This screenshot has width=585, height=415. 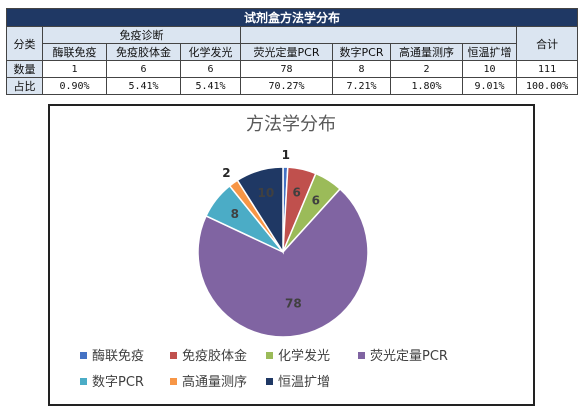 What do you see at coordinates (547, 69) in the screenshot?
I see `total-count-cell: 111` at bounding box center [547, 69].